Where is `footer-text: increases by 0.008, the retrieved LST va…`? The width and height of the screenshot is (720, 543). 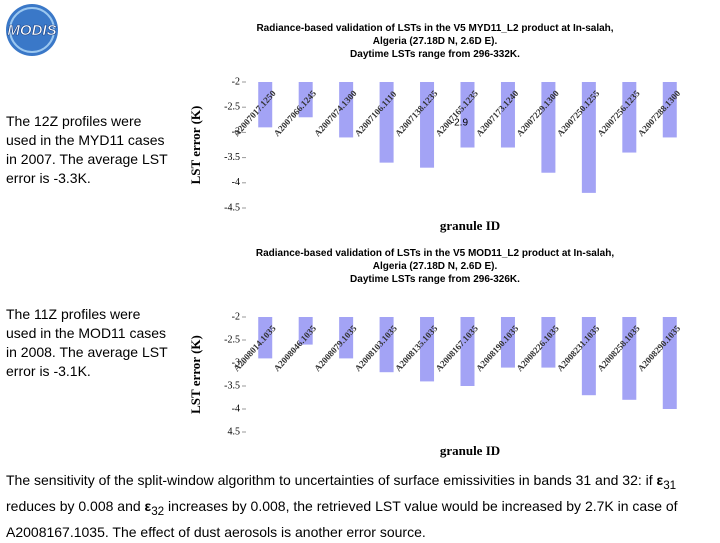 footer-text: increases by 0.008, the retrieved LST va… is located at coordinates (342, 518).